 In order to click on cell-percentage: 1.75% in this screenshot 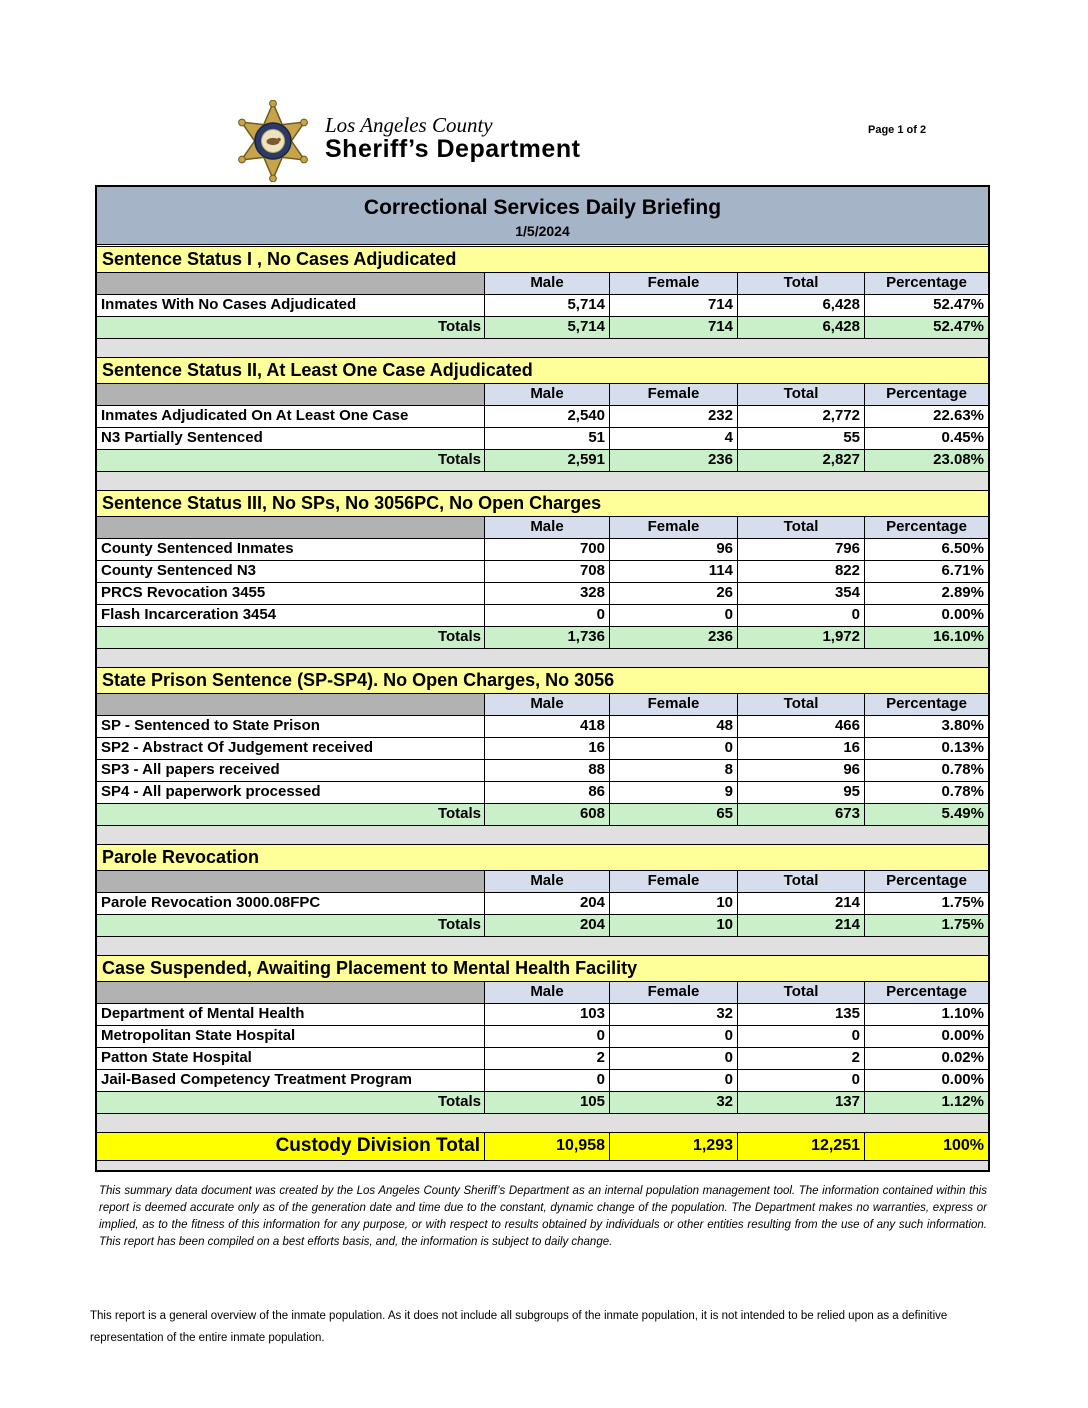, I will do `click(926, 903)`.